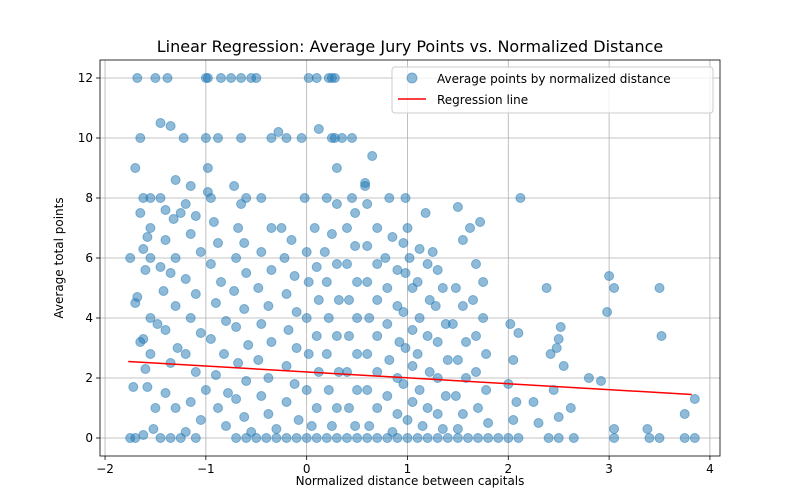  Describe the element at coordinates (410, 378) in the screenshot. I see `regression-line-group` at that location.